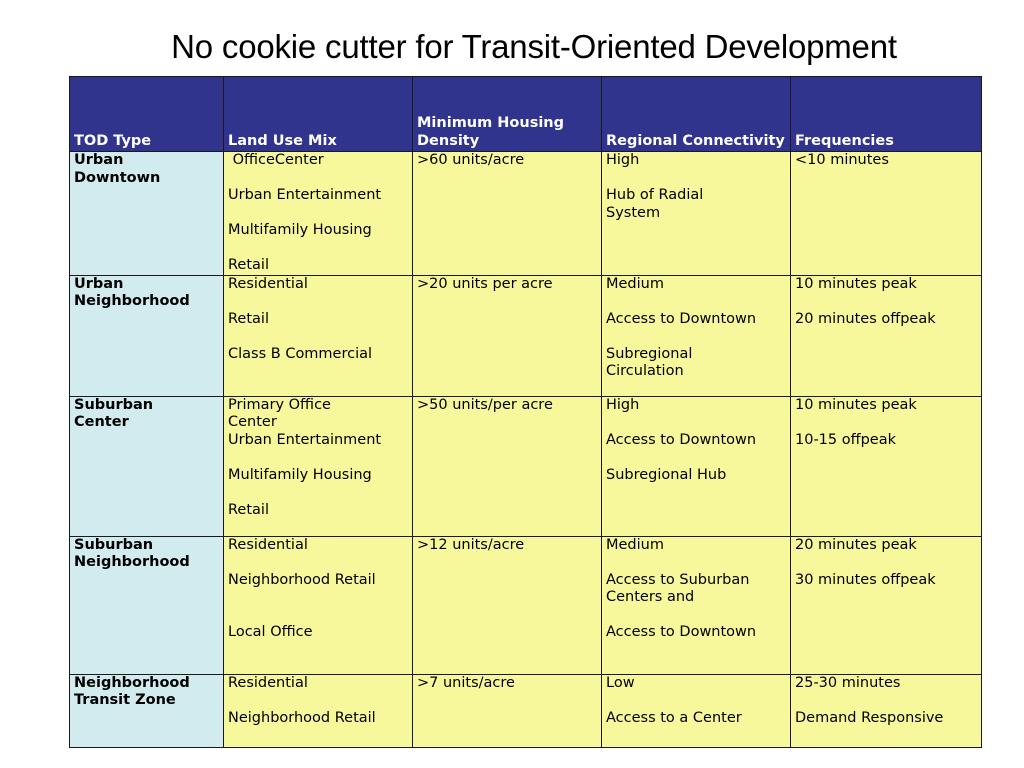 This screenshot has height=768, width=1024. I want to click on frequency-item: 20 minutes peak, so click(856, 544).